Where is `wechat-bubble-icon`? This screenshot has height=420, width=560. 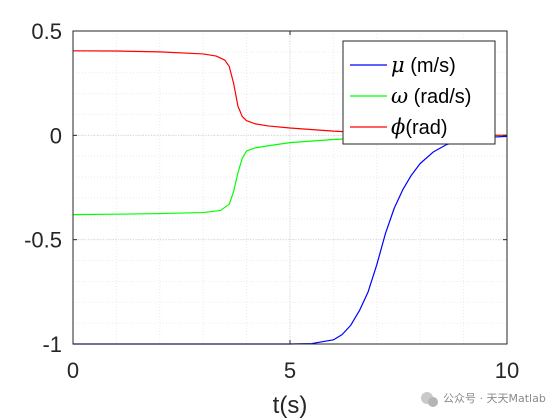
wechat-bubble-icon is located at coordinates (429, 399).